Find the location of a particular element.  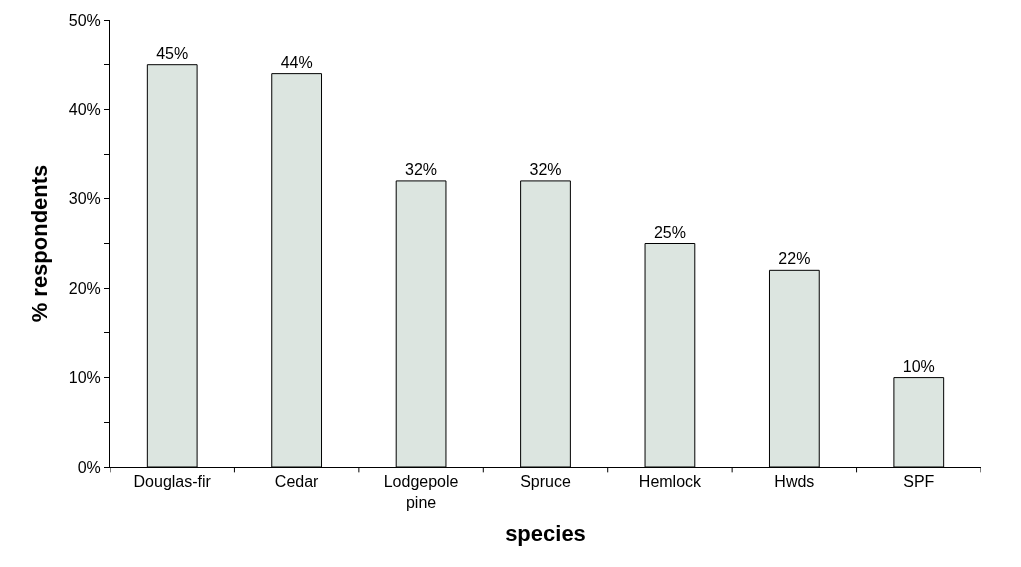

data-label: 45% is located at coordinates (172, 53).